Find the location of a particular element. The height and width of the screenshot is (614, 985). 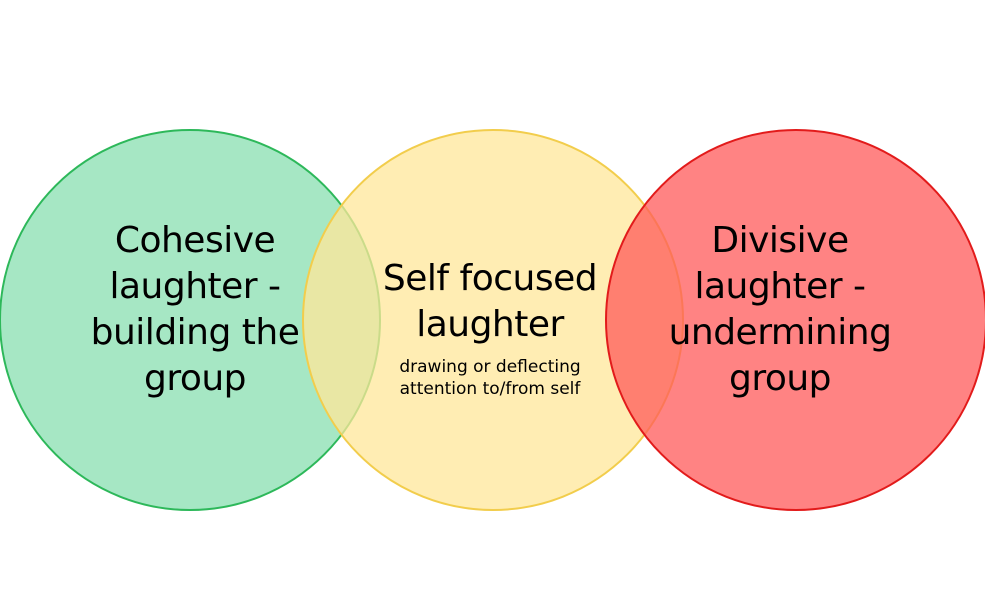

divisive-laughter-label: Divisive laughter - undermining group is located at coordinates (780, 310).